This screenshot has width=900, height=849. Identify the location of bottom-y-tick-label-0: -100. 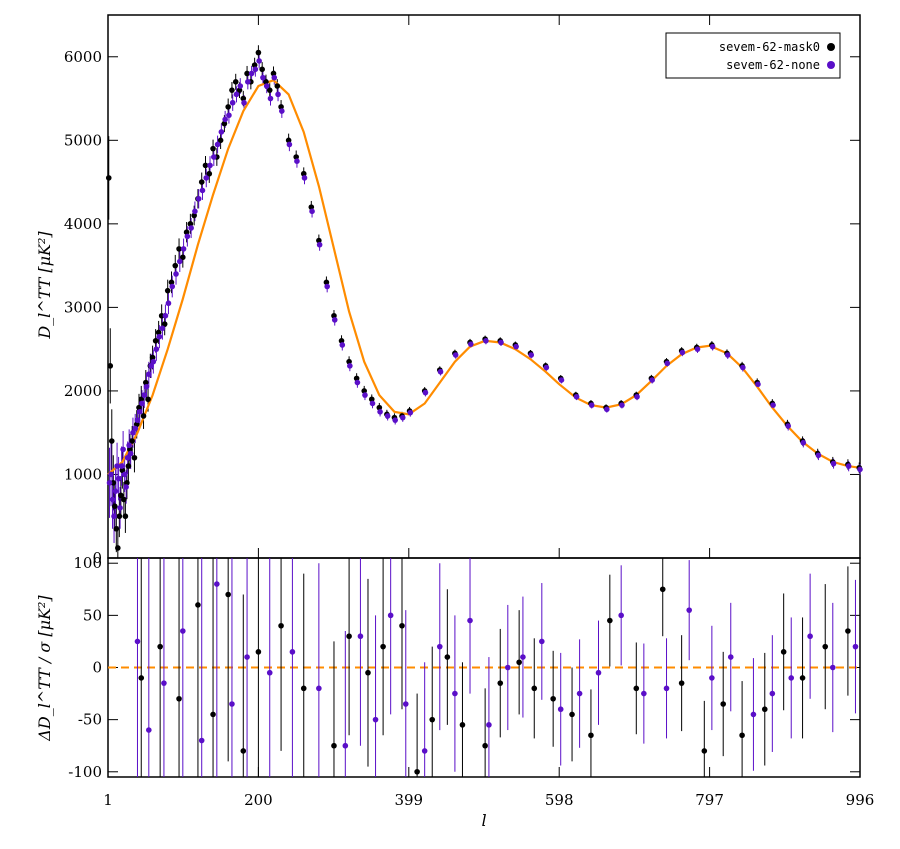
(85, 772).